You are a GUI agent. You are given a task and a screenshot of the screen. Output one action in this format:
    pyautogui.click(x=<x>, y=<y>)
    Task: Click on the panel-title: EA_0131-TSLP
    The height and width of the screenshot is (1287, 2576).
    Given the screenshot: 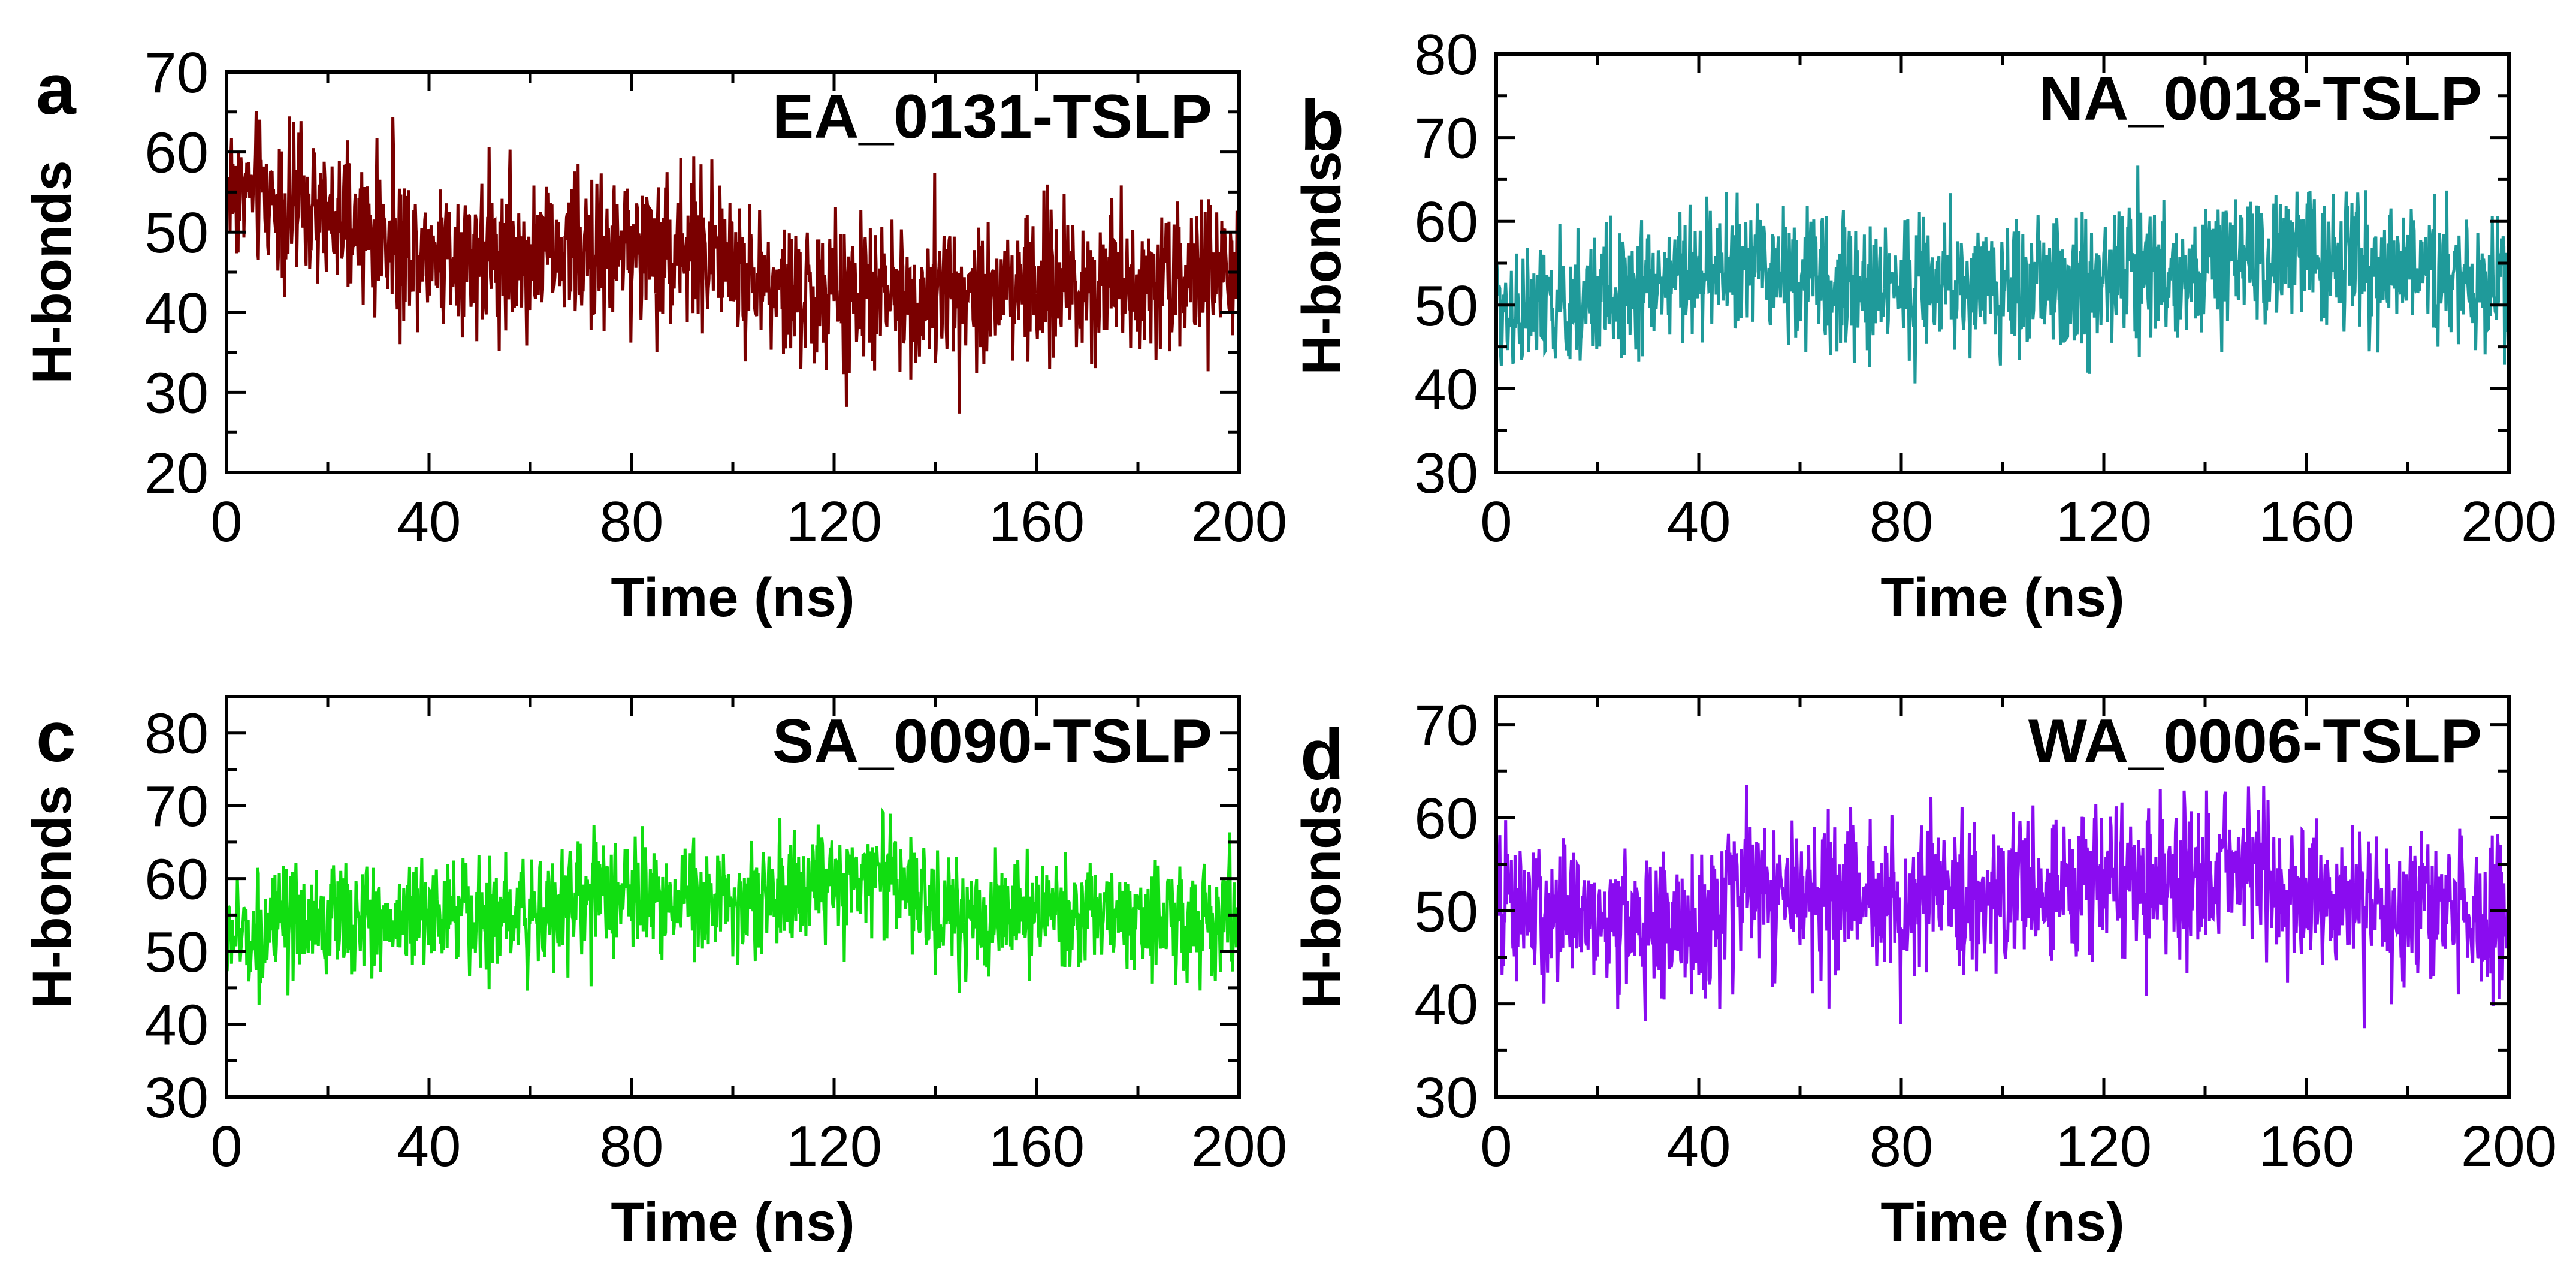 What is the action you would take?
    pyautogui.click(x=992, y=117)
    